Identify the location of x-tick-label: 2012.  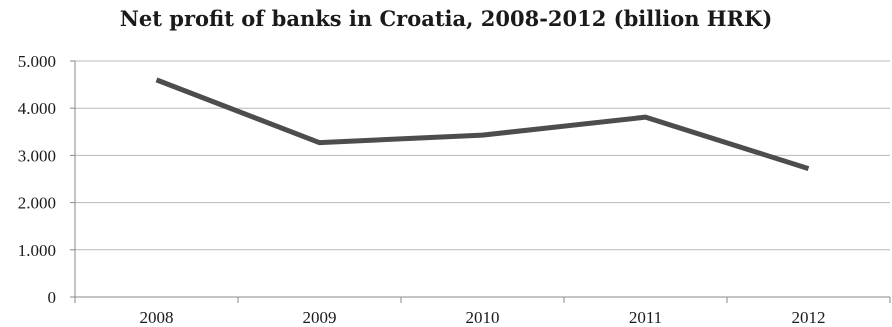
(809, 317).